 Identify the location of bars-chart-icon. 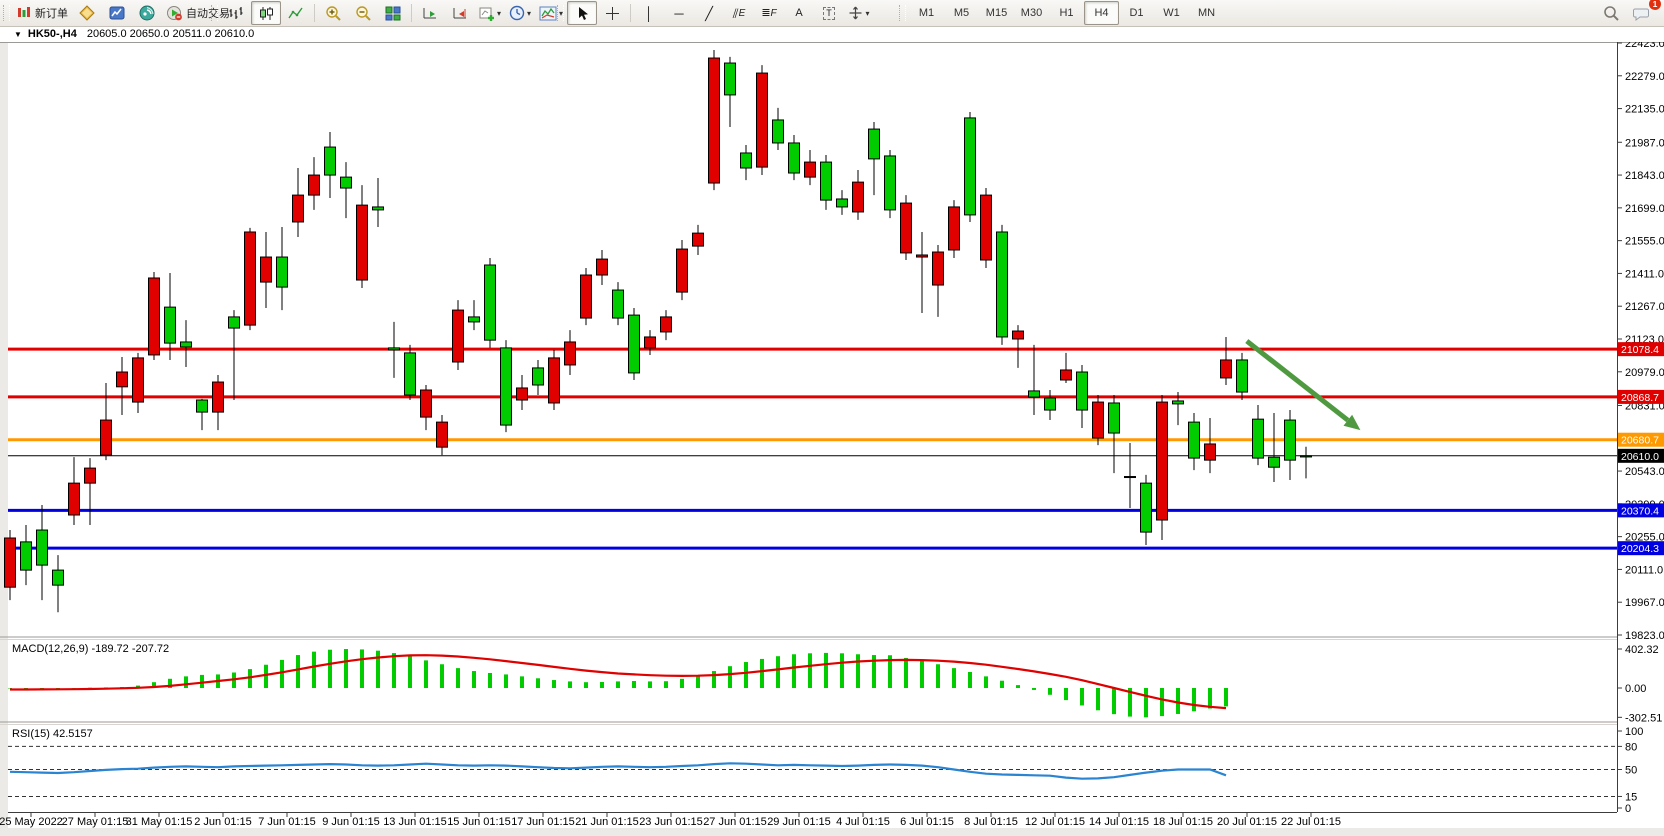
(236, 12).